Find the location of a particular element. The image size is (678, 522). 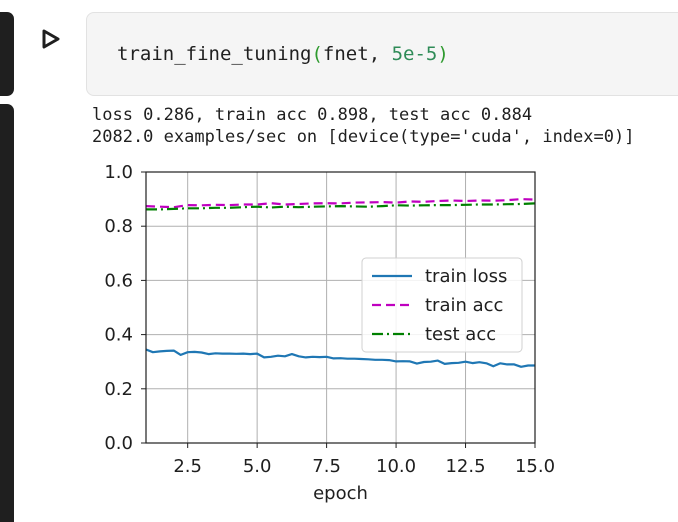

legend-label-test-acc: test acc is located at coordinates (460, 334).